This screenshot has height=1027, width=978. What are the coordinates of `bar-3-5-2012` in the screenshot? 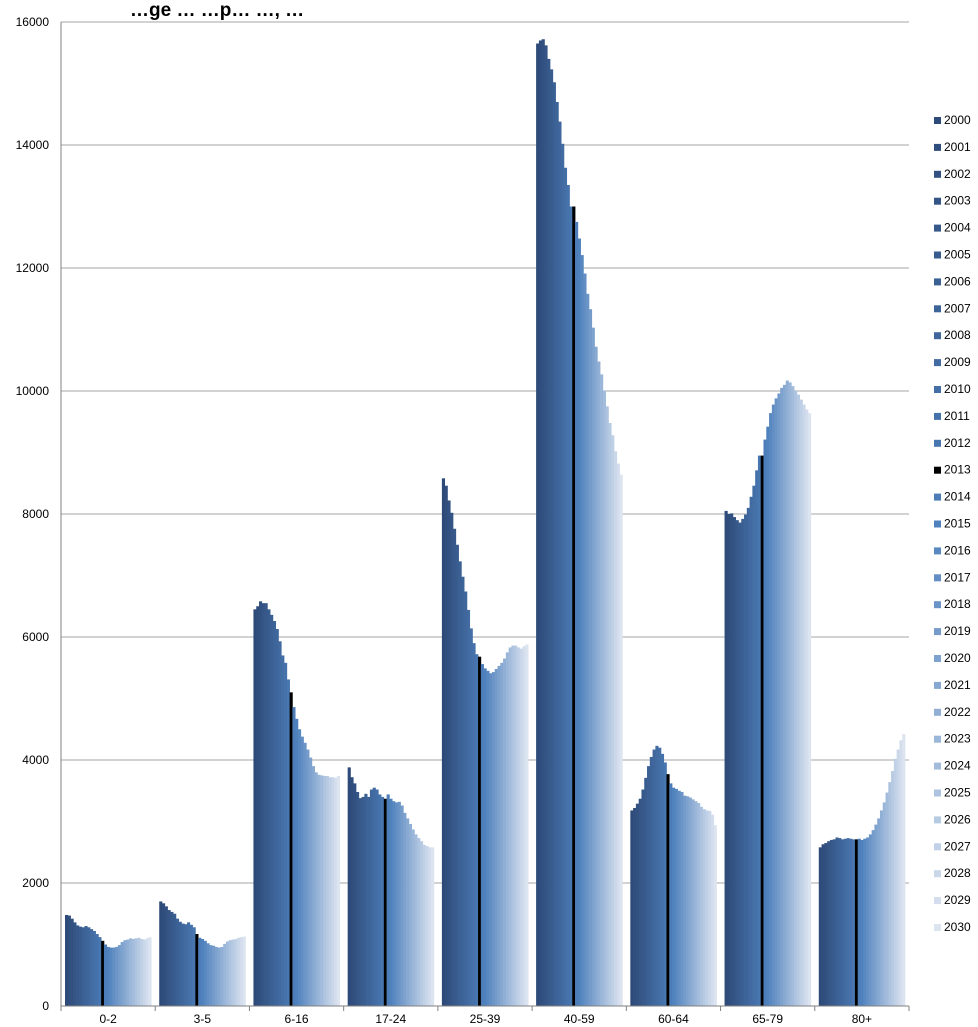 It's located at (194, 966).